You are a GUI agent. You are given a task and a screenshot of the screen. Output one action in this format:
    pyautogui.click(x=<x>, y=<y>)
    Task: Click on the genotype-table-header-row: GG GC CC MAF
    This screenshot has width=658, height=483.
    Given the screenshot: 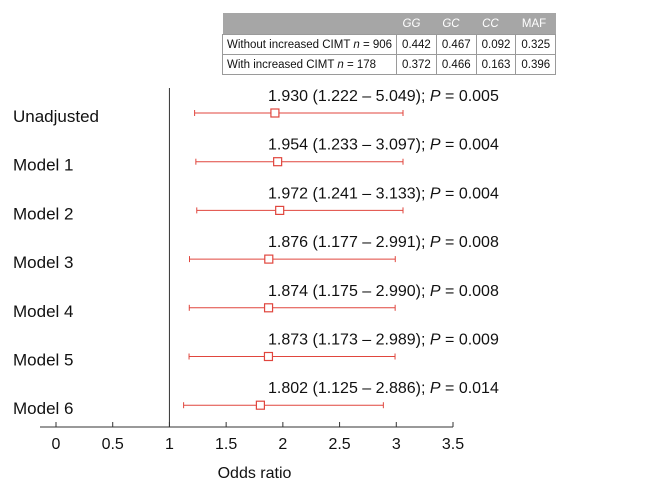 What is the action you would take?
    pyautogui.click(x=389, y=24)
    